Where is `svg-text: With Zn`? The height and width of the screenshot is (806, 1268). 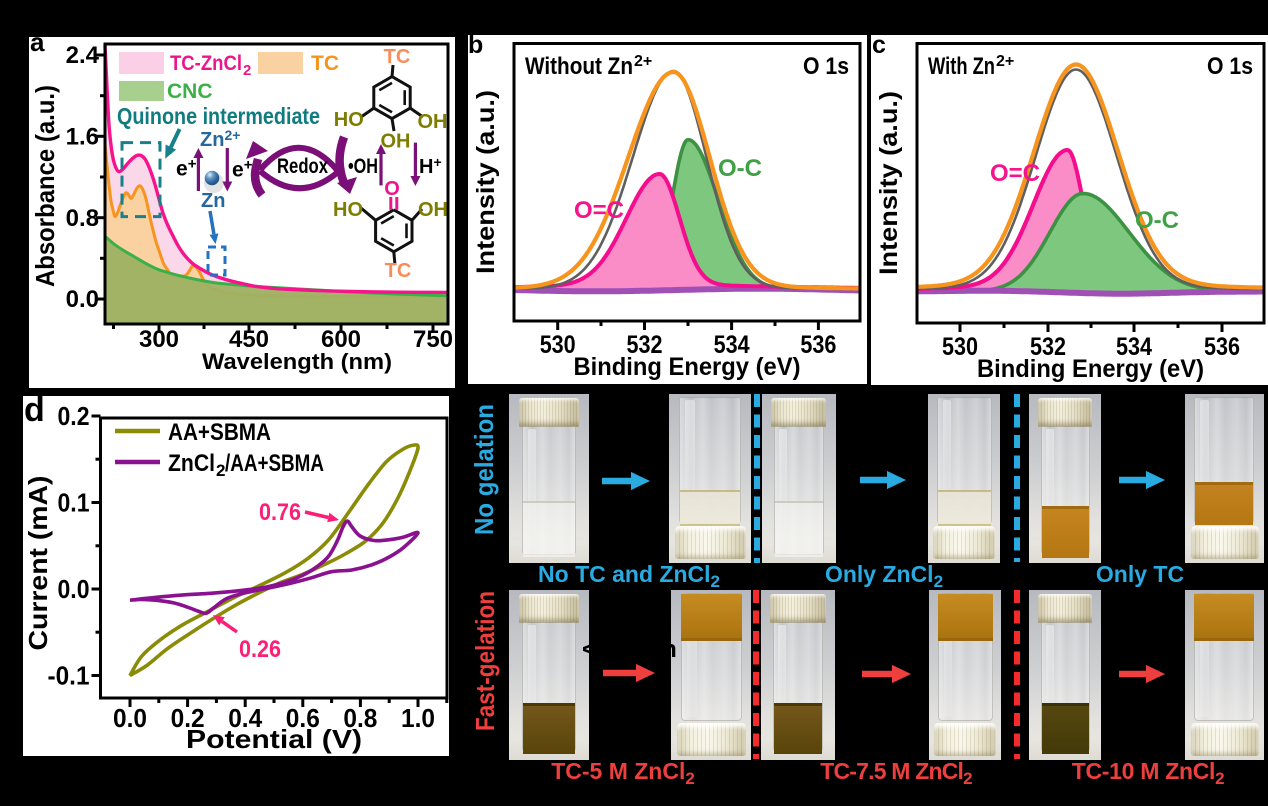 svg-text: With Zn is located at coordinates (961, 66).